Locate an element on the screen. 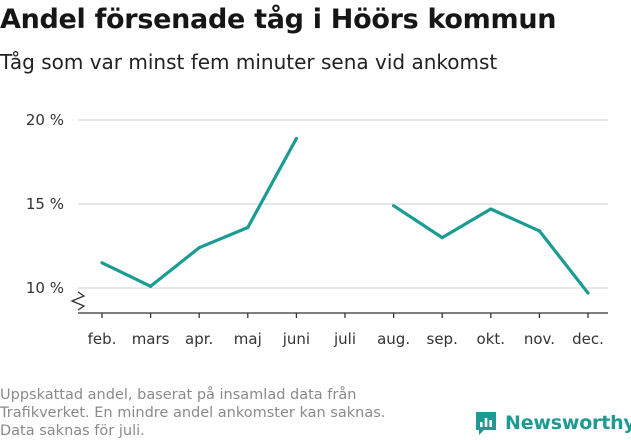  y-tick-label: 10 % is located at coordinates (45, 288).